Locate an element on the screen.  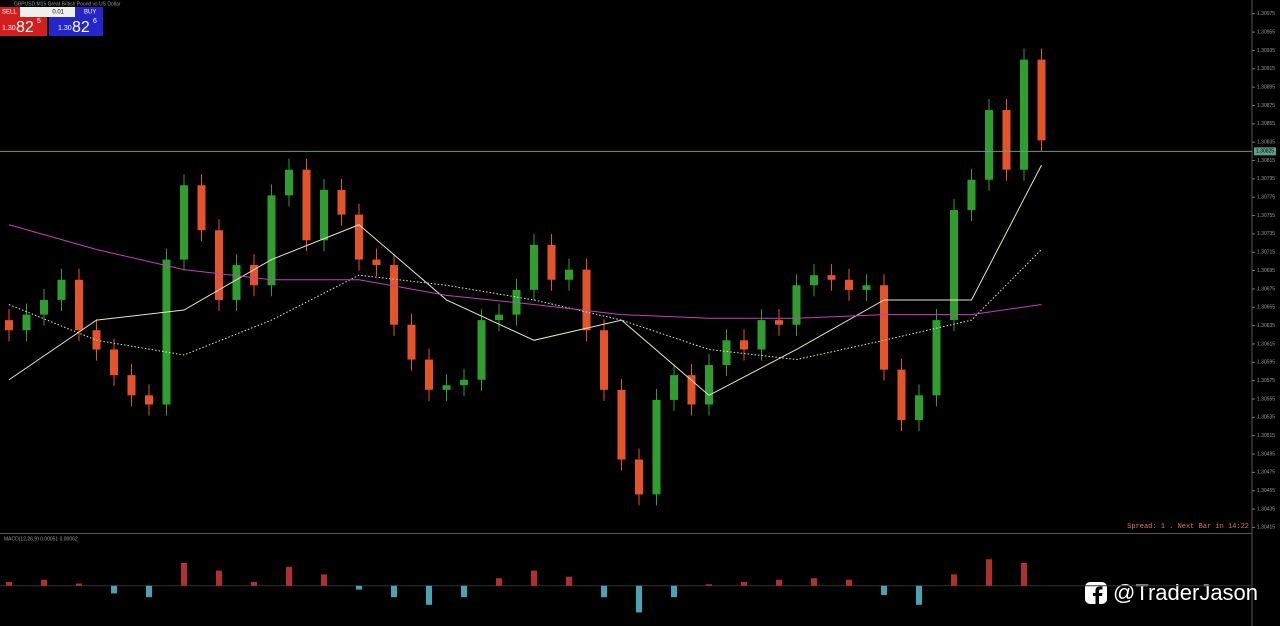
y-tick-label: 1.30475 is located at coordinates (1266, 473).